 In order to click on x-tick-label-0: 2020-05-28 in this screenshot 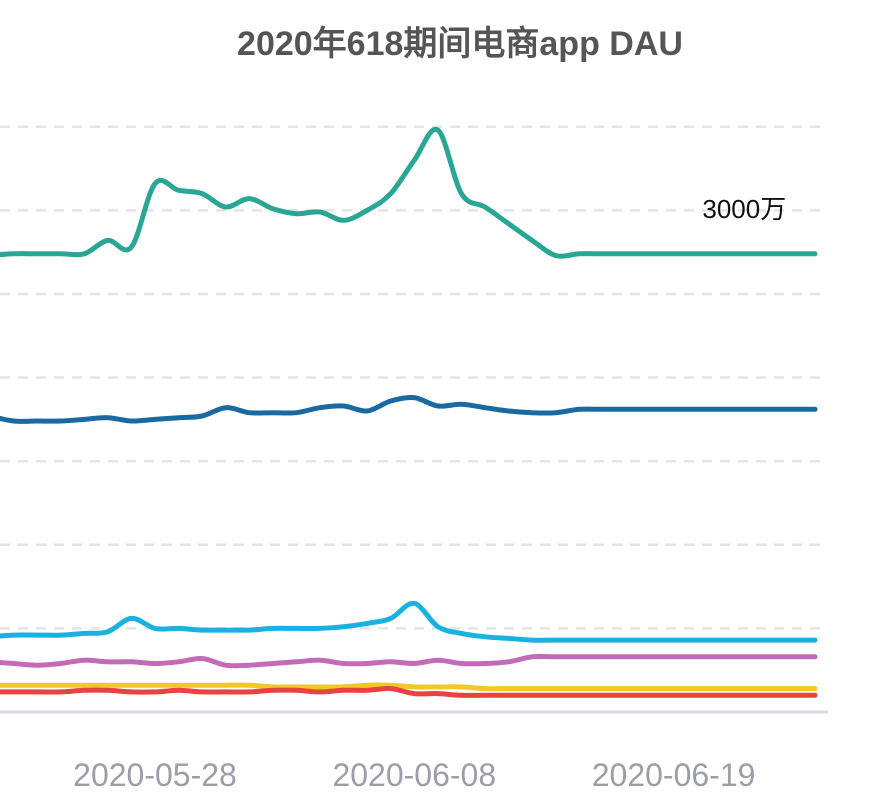, I will do `click(155, 775)`.